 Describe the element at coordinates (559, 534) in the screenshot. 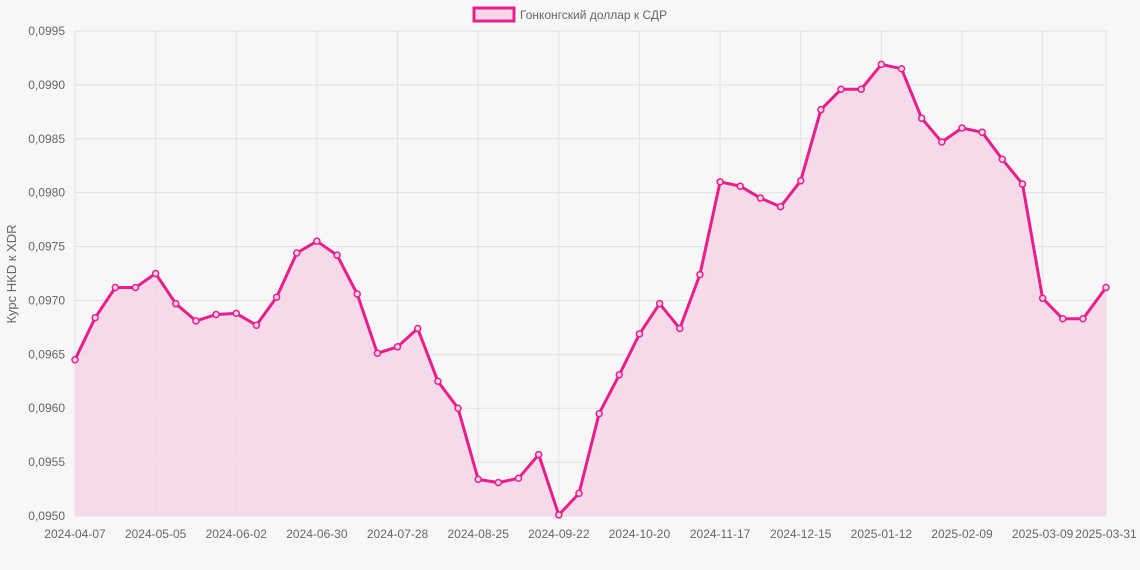

I see `x-tick-label: 2024-09-22` at that location.